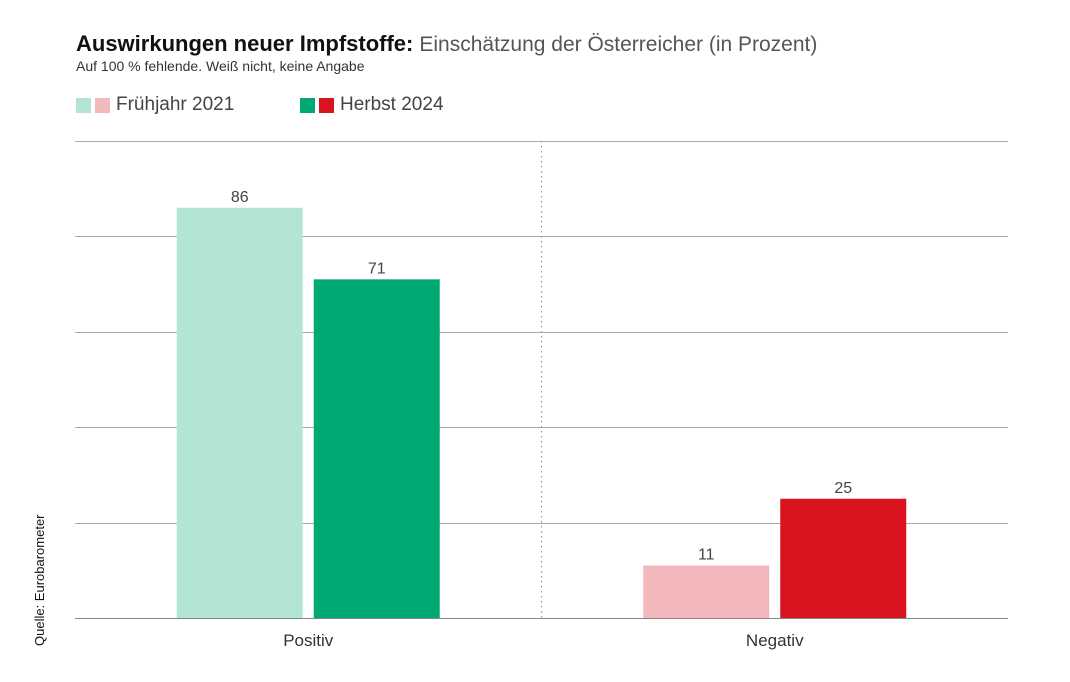 Image resolution: width=1070 pixels, height=682 pixels. I want to click on source-note: Quelle: Eurobarometer, so click(39, 580).